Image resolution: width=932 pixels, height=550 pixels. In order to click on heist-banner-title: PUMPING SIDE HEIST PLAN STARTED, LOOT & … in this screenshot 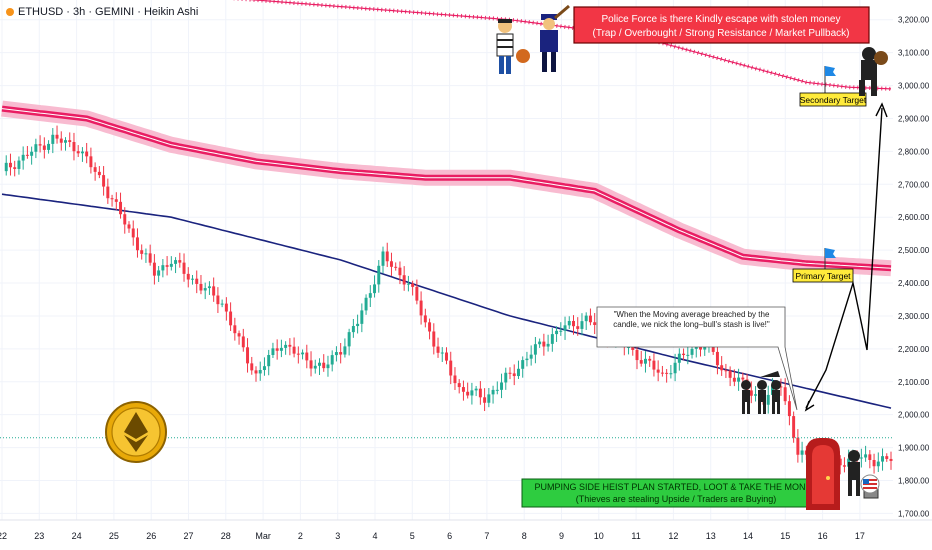, I will do `click(676, 487)`.